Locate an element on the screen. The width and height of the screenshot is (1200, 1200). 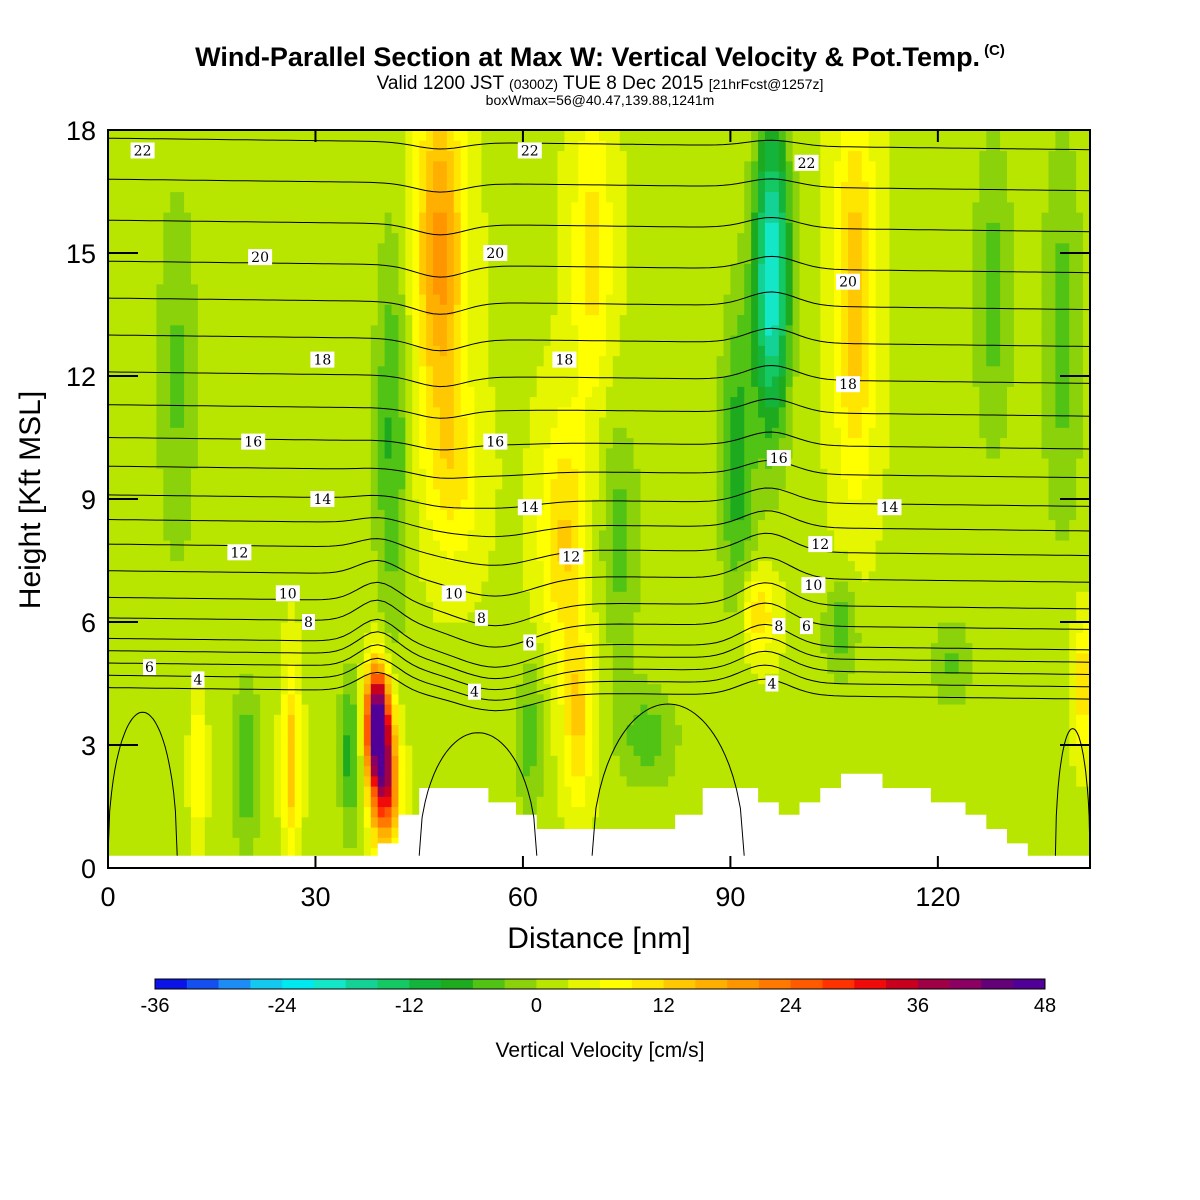
chart-subline: boxWmax=56@40.47,139.88,1241m is located at coordinates (600, 100).